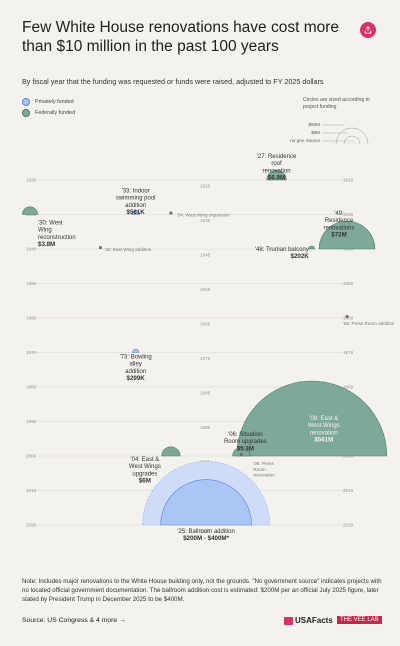  What do you see at coordinates (314, 620) in the screenshot?
I see `brand-name: USAFacts` at bounding box center [314, 620].